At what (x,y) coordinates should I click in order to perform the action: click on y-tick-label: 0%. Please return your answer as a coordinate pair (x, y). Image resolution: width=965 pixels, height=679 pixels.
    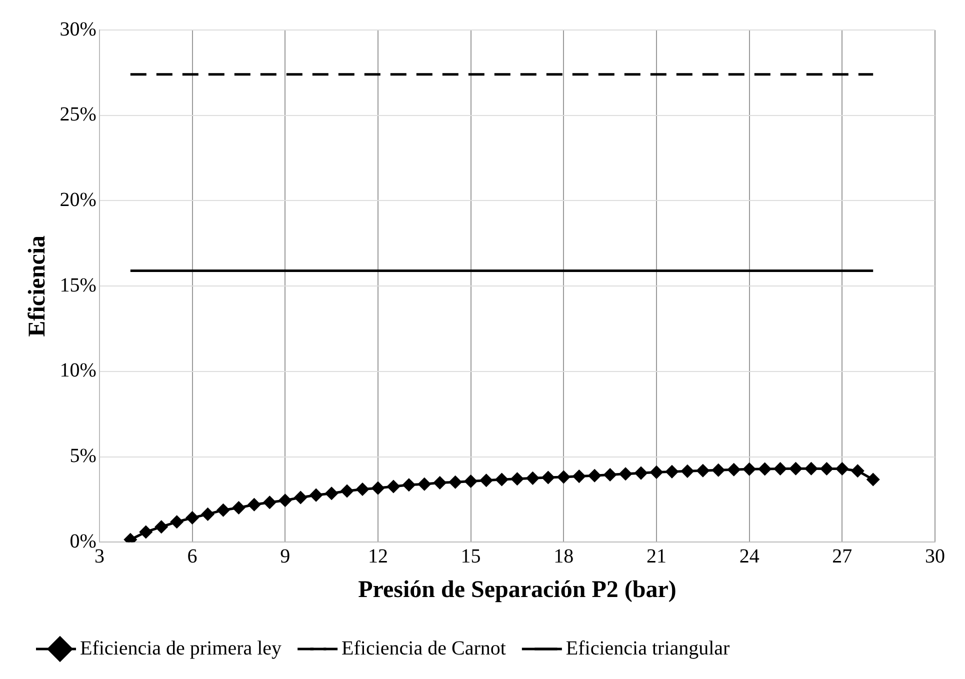
    Looking at the image, I should click on (83, 541).